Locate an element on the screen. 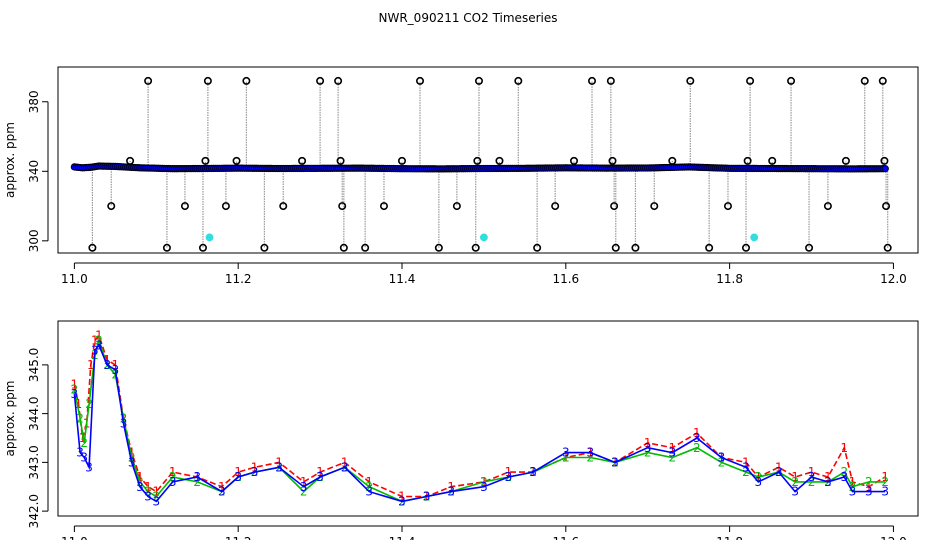 The height and width of the screenshot is (544, 936). y-tick-label: 340 is located at coordinates (34, 171).